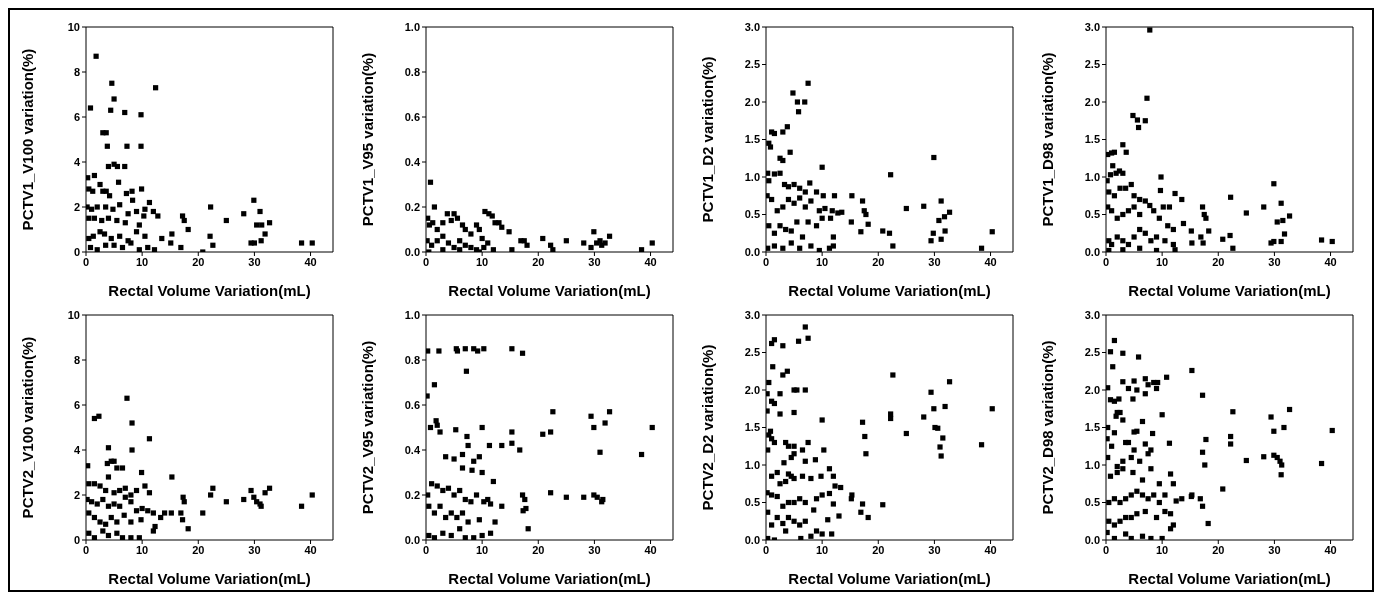  What do you see at coordinates (412, 206) in the screenshot?
I see `y-tick-label: 0.2` at bounding box center [412, 206].